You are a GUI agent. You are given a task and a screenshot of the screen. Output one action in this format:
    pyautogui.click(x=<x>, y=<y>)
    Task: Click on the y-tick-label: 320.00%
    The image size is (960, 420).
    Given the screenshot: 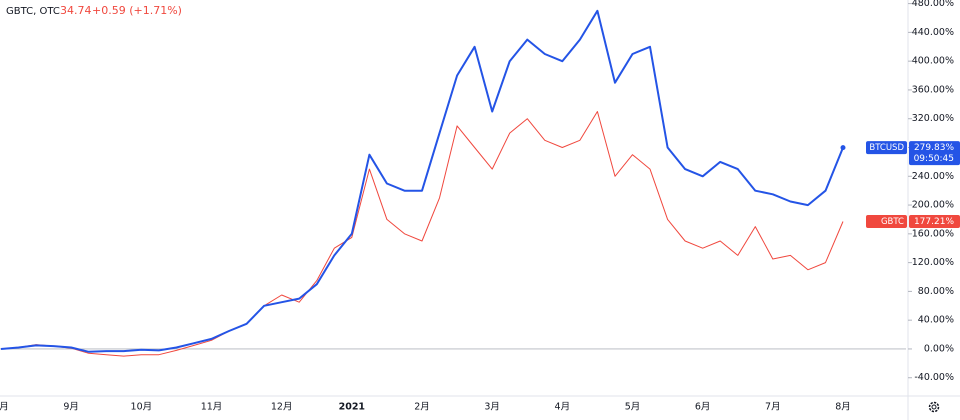 What is the action you would take?
    pyautogui.click(x=933, y=118)
    